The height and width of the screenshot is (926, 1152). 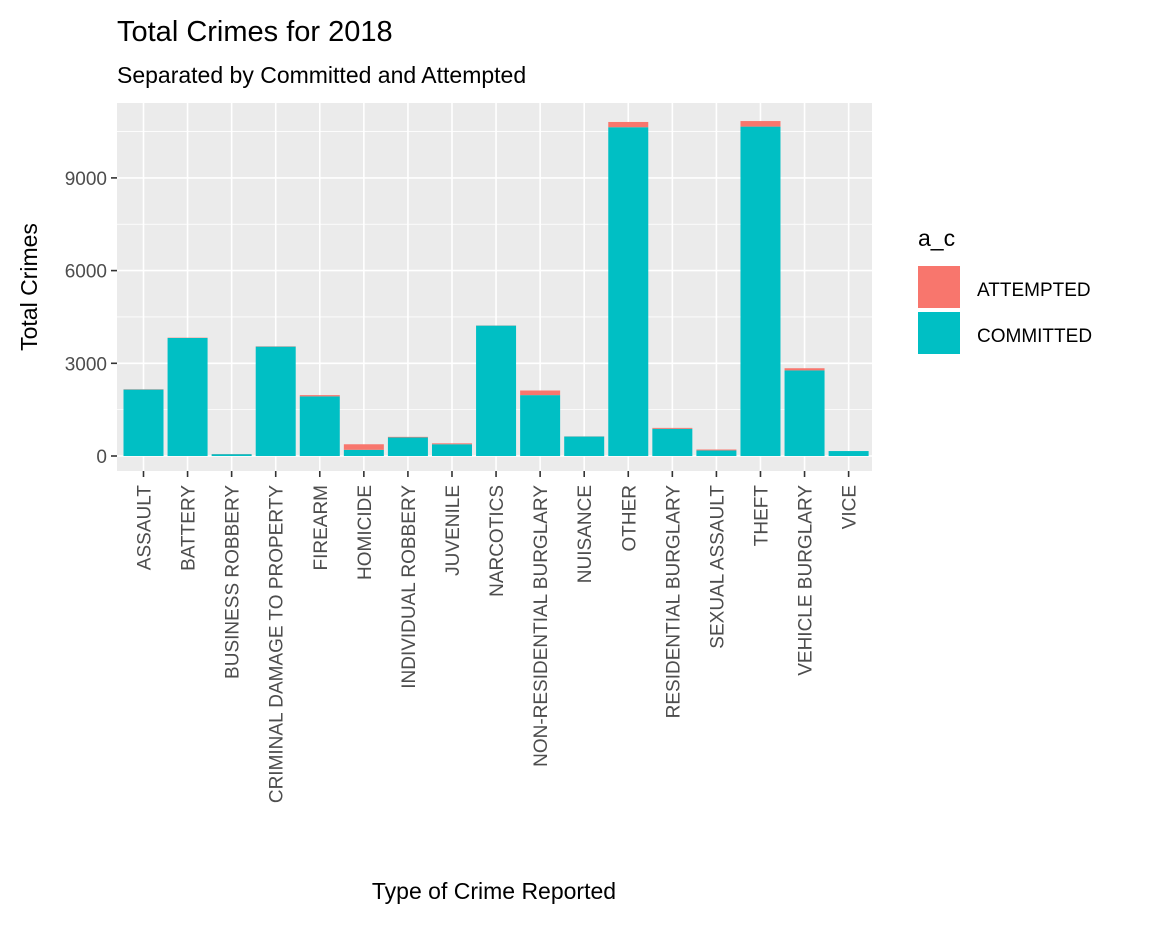 What do you see at coordinates (850, 507) in the screenshot?
I see `x-tick-label: VICE` at bounding box center [850, 507].